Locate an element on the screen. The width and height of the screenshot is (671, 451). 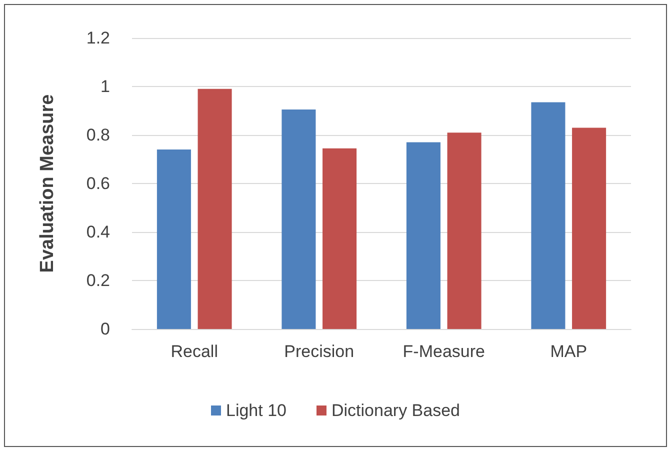
y-tick-label: 1 is located at coordinates (105, 86).